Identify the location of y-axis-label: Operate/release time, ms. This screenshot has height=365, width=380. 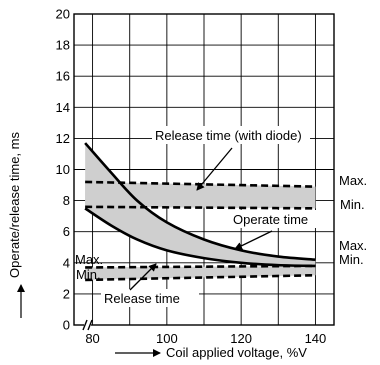
(14, 205).